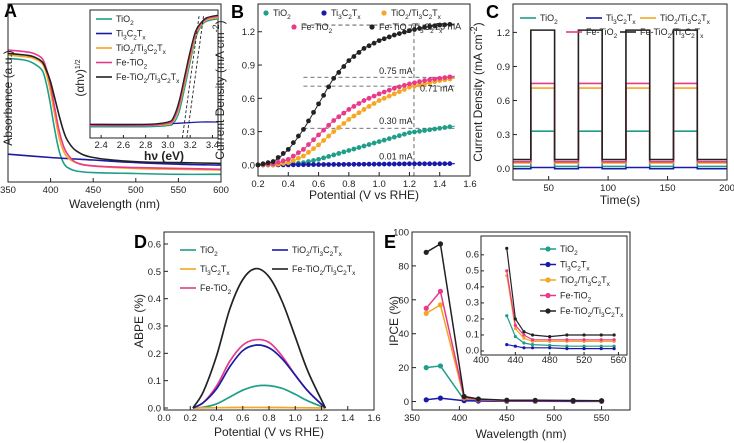 The height and width of the screenshot is (443, 734). Describe the element at coordinates (478, 24) in the screenshot. I see `label-part: )` at that location.